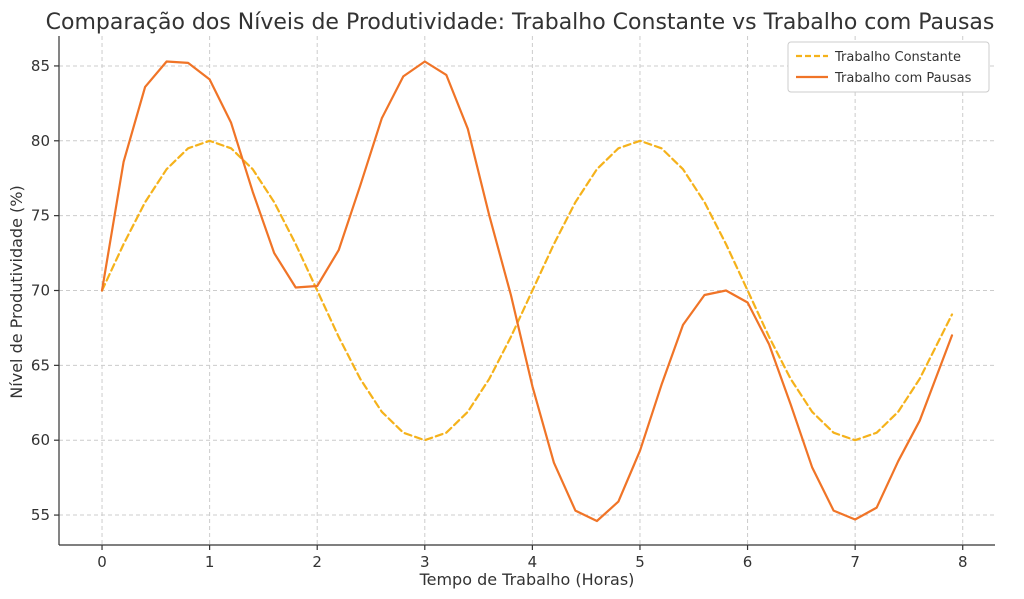 The height and width of the screenshot is (599, 1024). I want to click on x-axis-label: Tempo de Trabalho (Horas), so click(527, 579).